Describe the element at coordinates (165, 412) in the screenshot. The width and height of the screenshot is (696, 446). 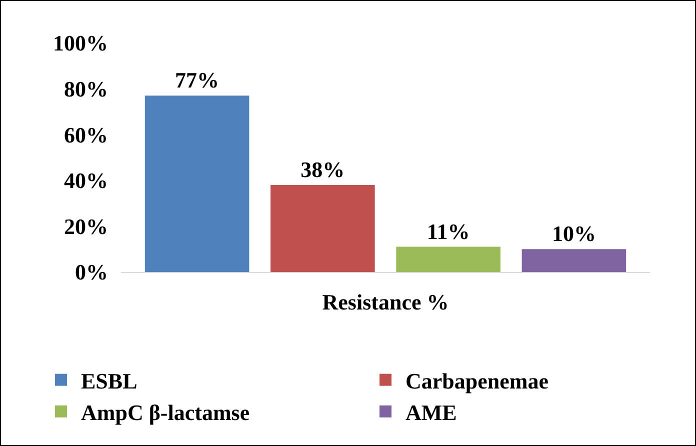
I see `legend-label: AmpC β-lactamse` at that location.